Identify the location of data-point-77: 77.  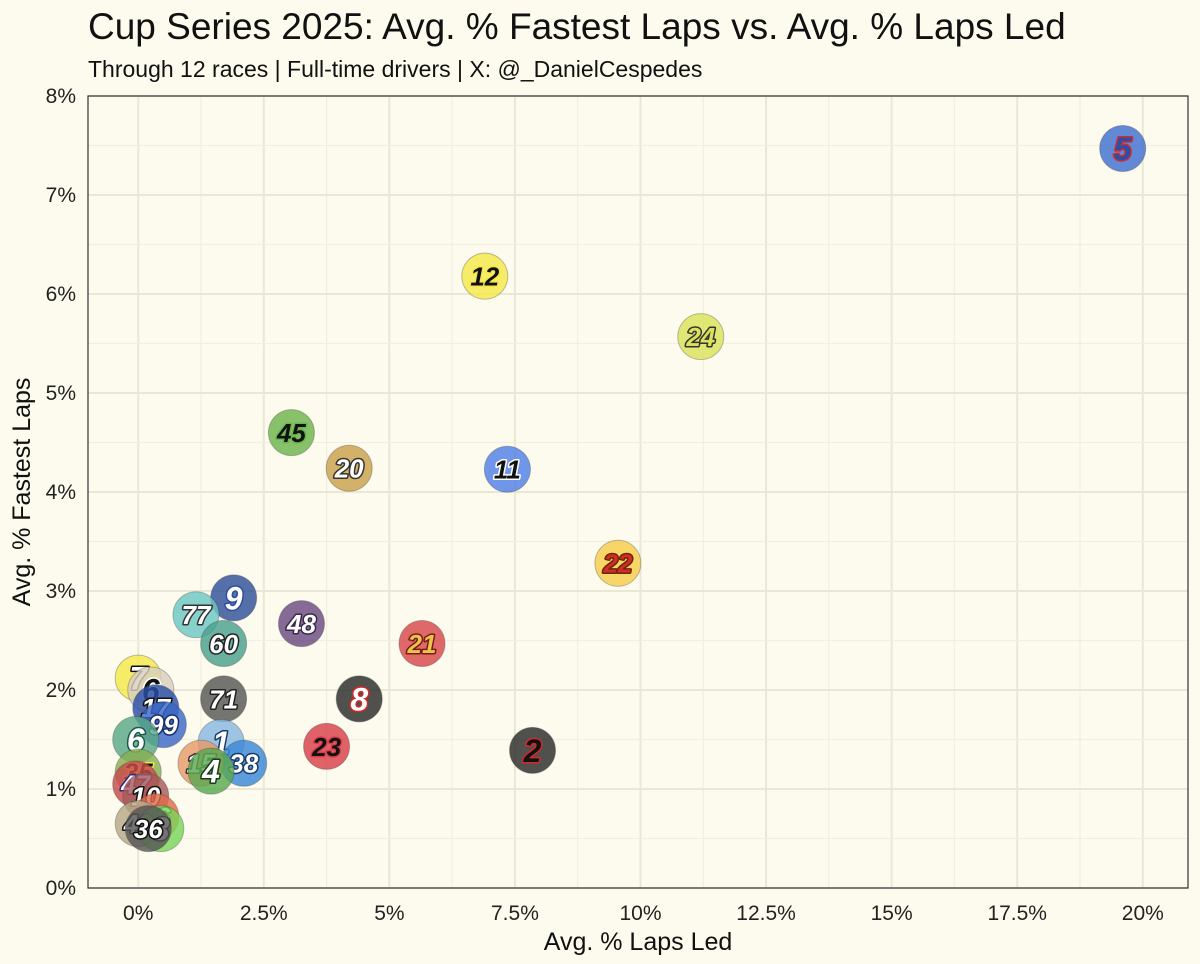
(196, 615).